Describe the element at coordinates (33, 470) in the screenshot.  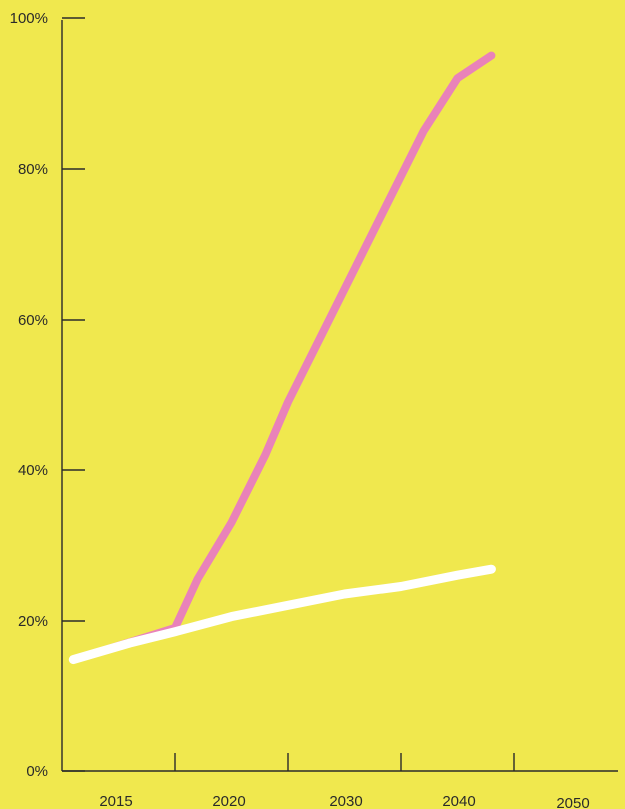
I see `y-tick-label-40: 40%` at that location.